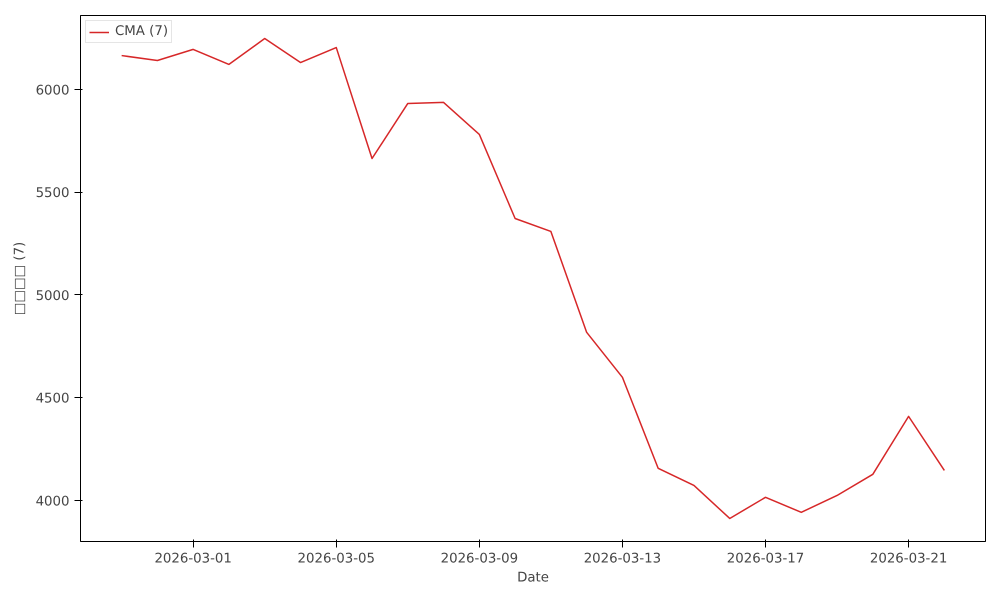 The width and height of the screenshot is (1000, 600). Describe the element at coordinates (765, 559) in the screenshot. I see `x-tick-label: 2026-03-17` at that location.